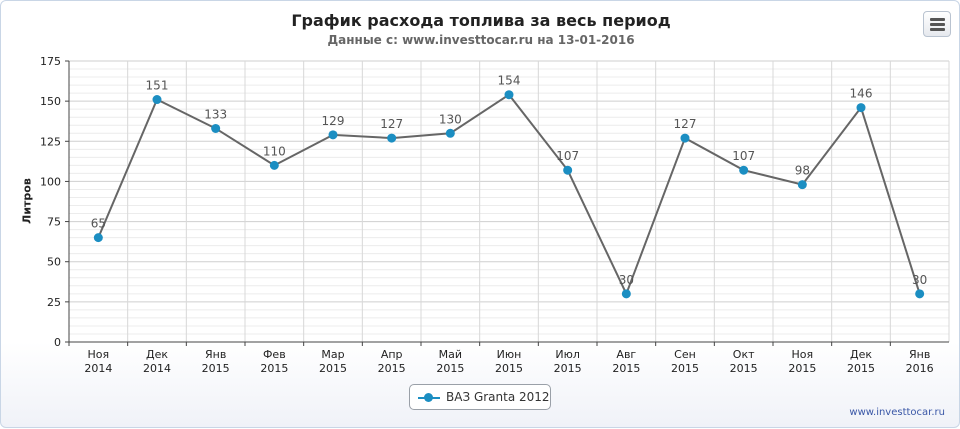 Image resolution: width=960 pixels, height=429 pixels. What do you see at coordinates (50, 141) in the screenshot?
I see `y-tick-label: 125` at bounding box center [50, 141].